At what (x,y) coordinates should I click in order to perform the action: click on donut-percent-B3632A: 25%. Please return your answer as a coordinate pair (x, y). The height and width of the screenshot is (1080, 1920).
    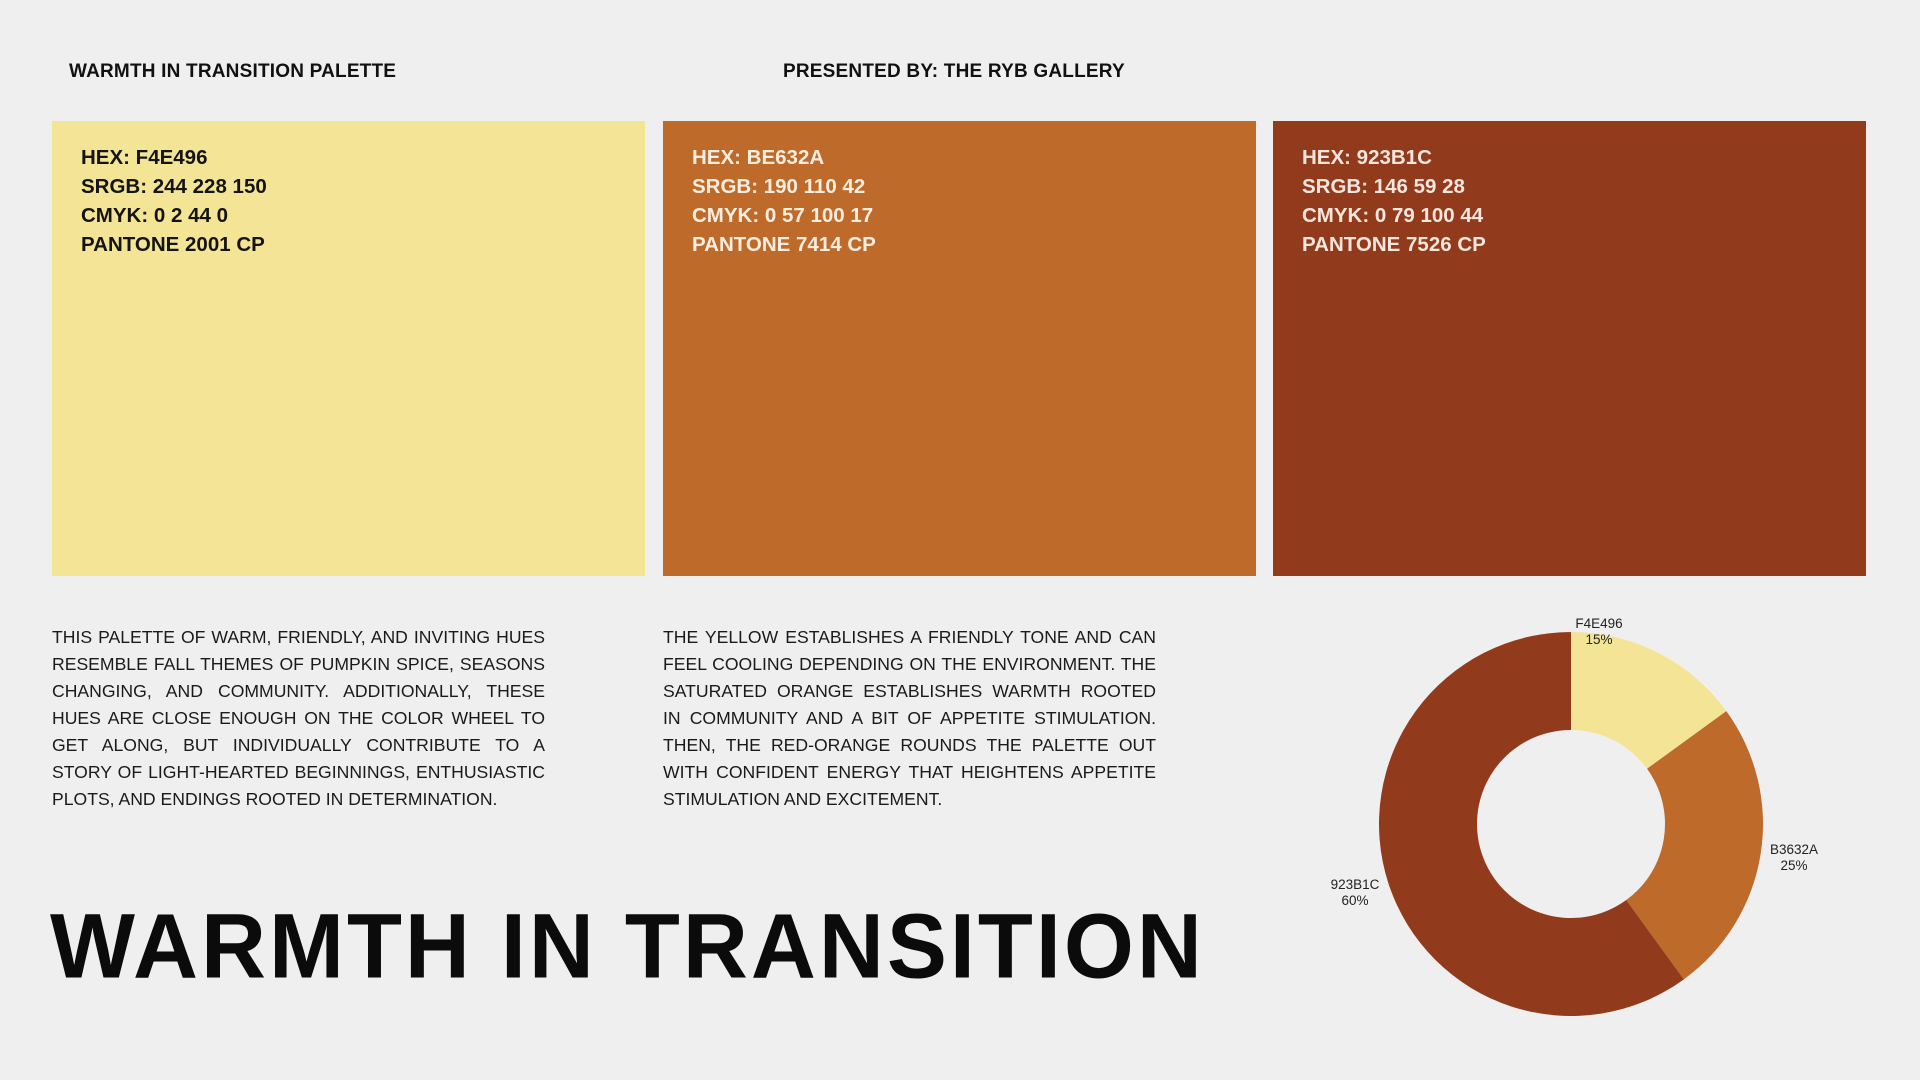
    Looking at the image, I should click on (1793, 865).